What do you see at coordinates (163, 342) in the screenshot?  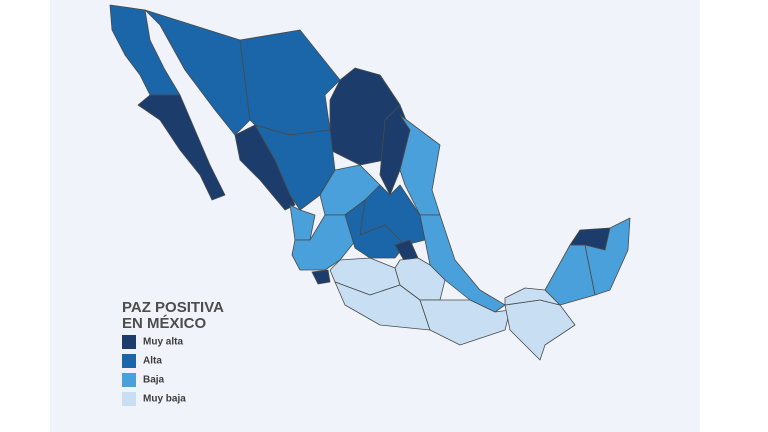 I see `legend-label: Muy alta` at bounding box center [163, 342].